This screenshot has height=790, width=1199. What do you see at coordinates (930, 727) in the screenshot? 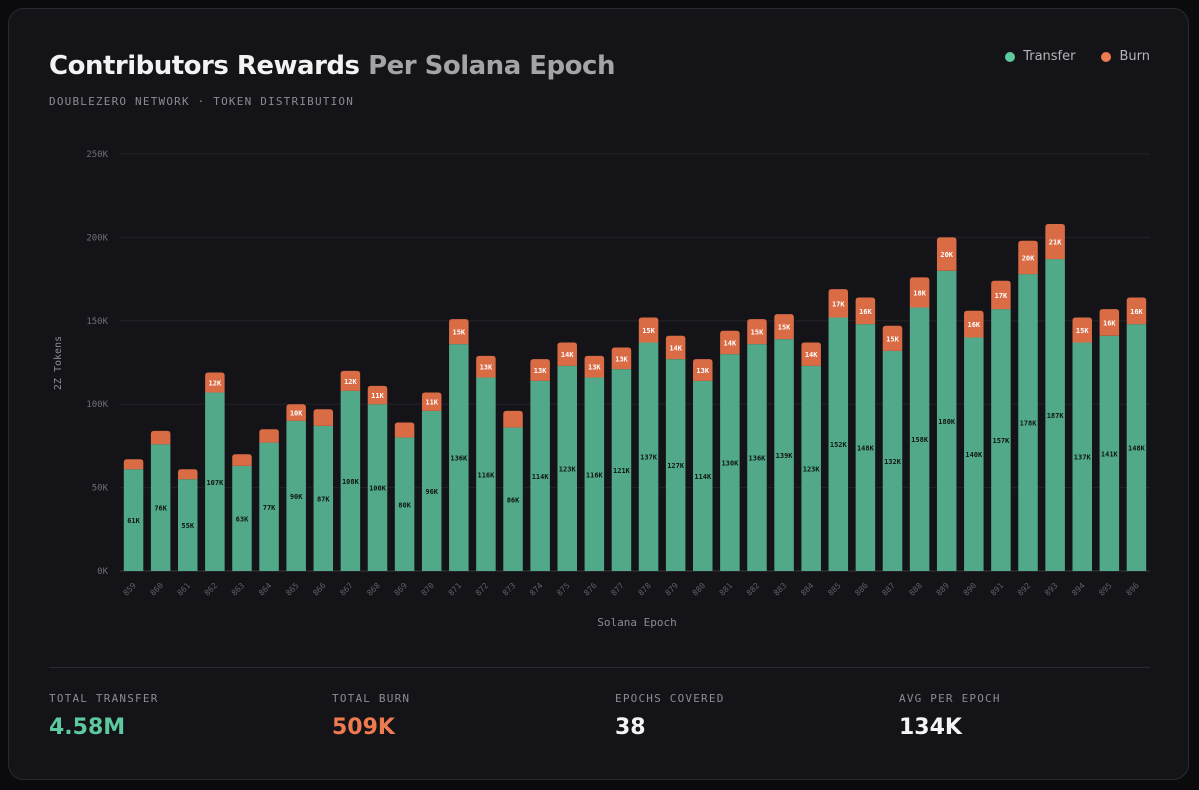
I see `stat-value: 134K` at bounding box center [930, 727].